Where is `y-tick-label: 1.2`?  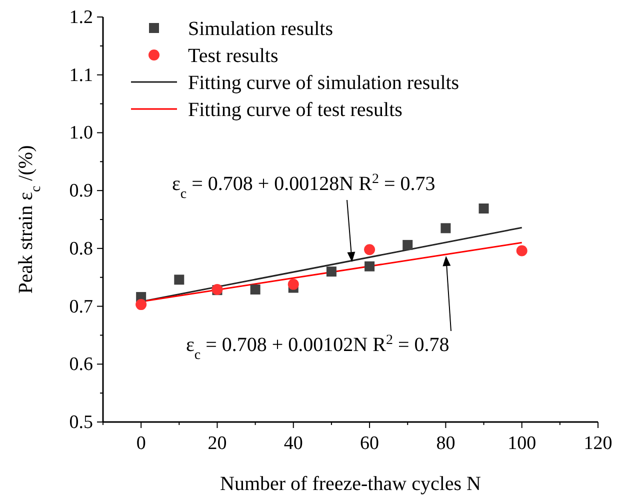
y-tick-label: 1.2 is located at coordinates (81, 17).